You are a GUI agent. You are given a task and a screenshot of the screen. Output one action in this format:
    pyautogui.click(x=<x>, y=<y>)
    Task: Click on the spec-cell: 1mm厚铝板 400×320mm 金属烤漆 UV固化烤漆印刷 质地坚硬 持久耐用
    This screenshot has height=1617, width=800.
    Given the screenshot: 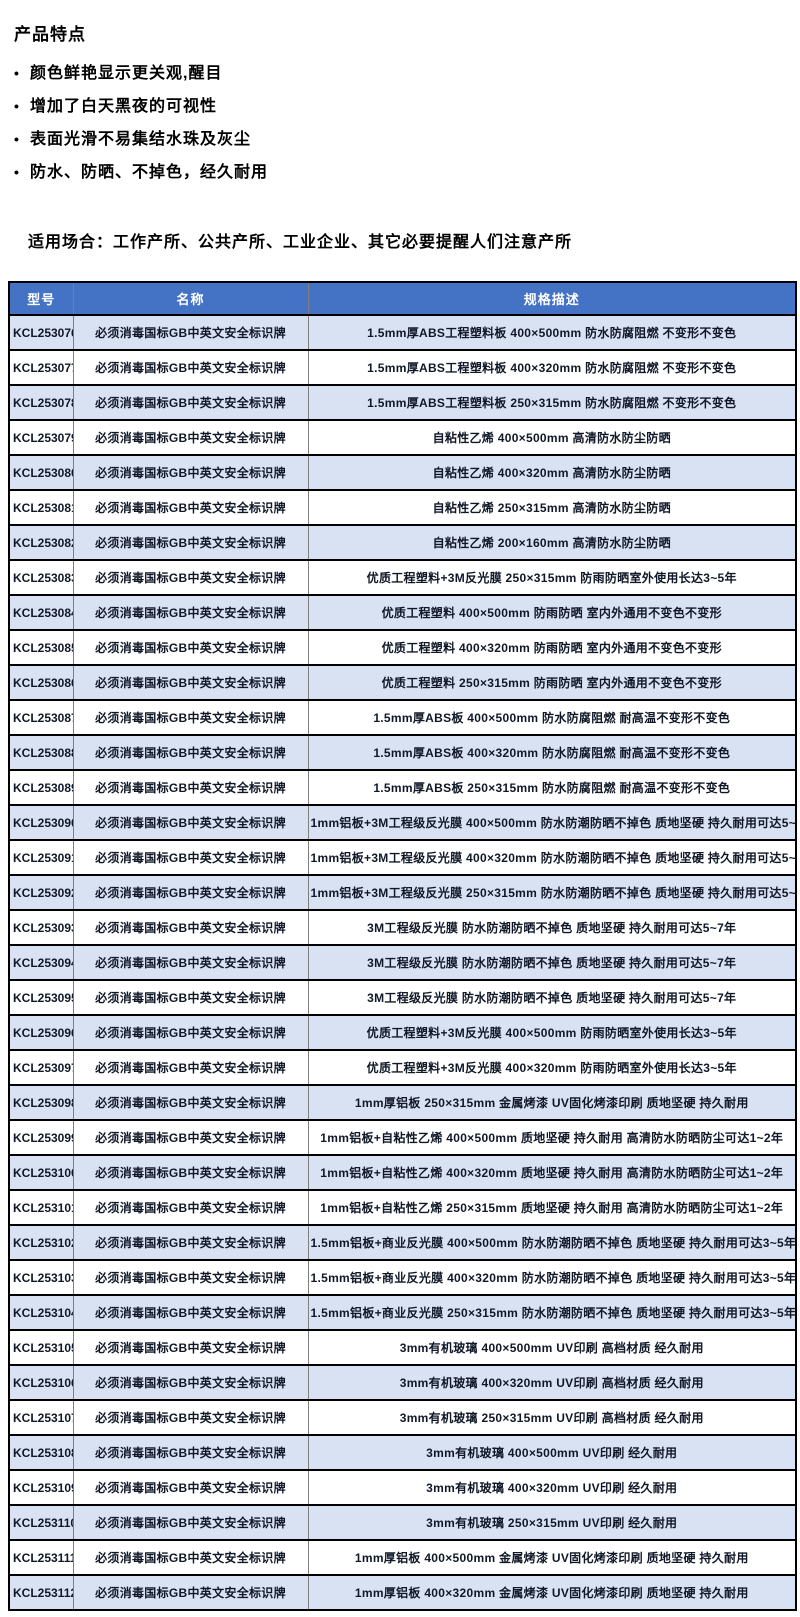 What is the action you would take?
    pyautogui.click(x=552, y=1593)
    